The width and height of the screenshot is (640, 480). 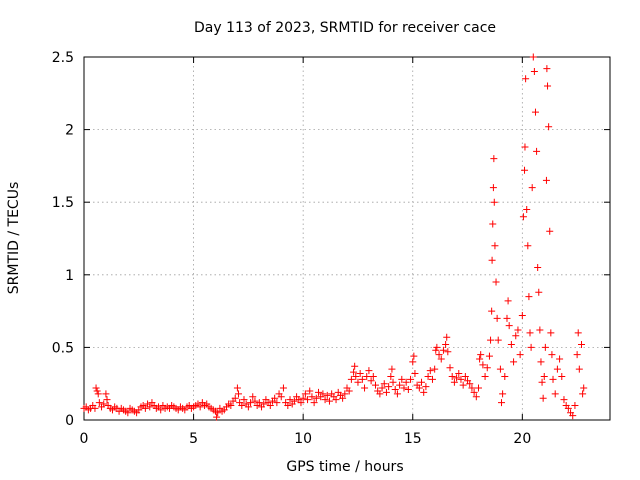 I want to click on x-tick-label: 5, so click(x=193, y=439).